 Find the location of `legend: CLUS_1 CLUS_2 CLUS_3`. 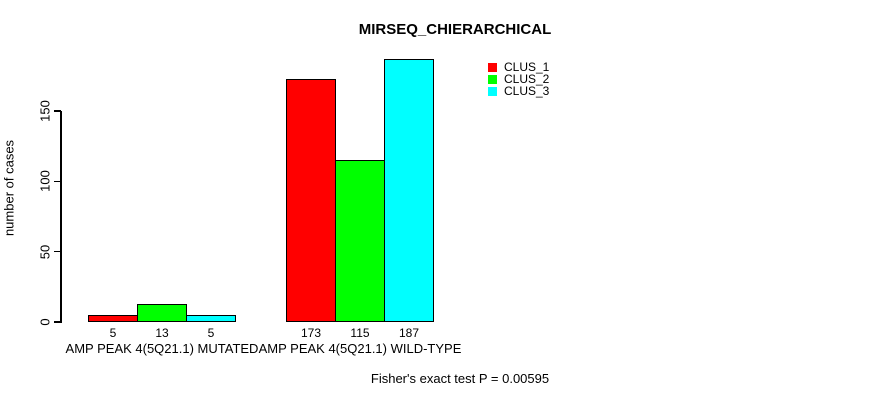

legend: CLUS_1 CLUS_2 CLUS_3 is located at coordinates (519, 79).